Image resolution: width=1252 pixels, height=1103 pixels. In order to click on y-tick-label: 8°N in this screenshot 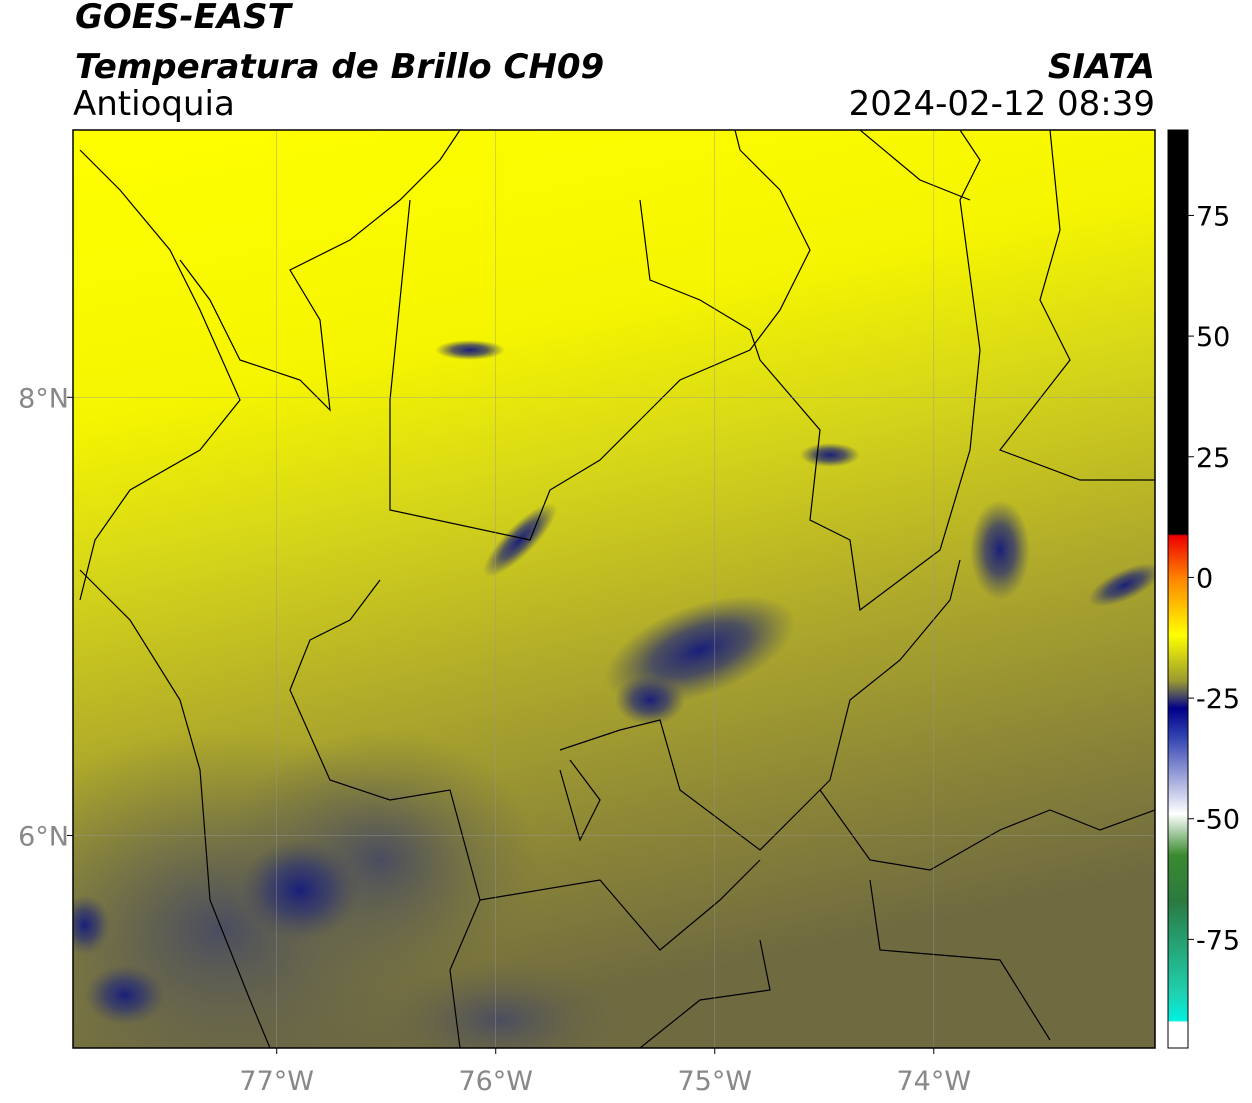, I will do `click(43, 398)`.